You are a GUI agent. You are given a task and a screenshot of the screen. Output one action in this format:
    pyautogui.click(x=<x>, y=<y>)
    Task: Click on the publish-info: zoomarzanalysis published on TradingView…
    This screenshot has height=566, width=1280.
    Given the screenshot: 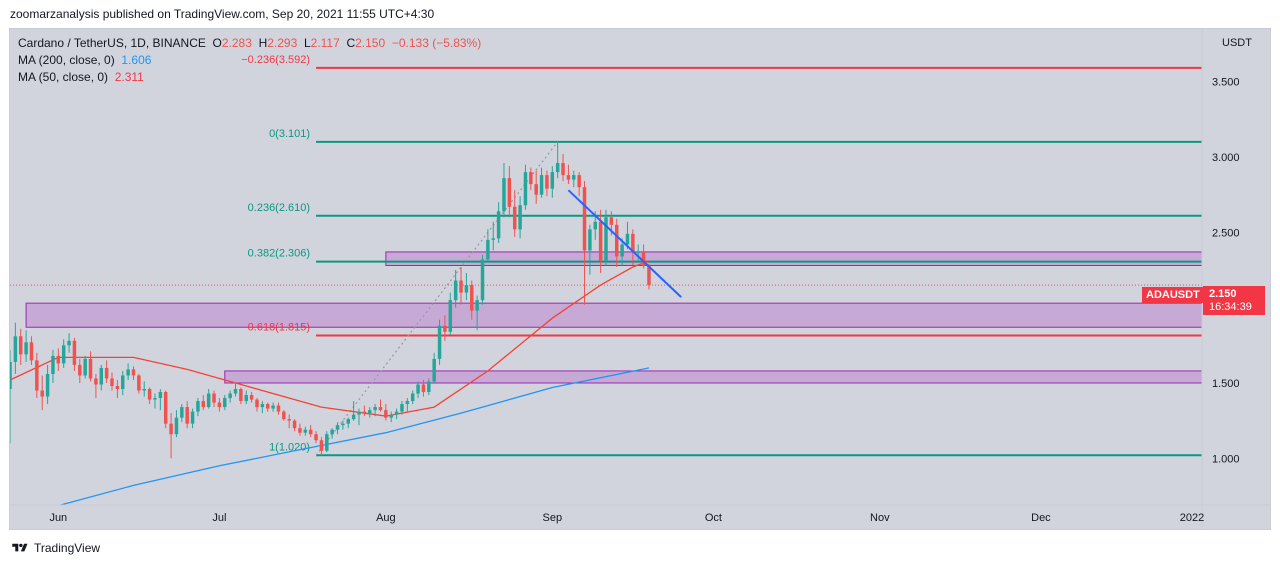 What is the action you would take?
    pyautogui.click(x=222, y=14)
    